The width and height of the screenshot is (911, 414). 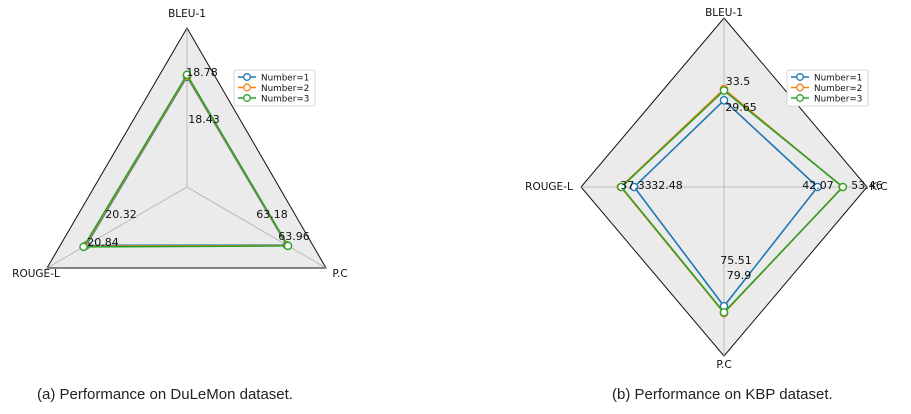 I want to click on data-point-number-3-k-c, so click(x=843, y=187).